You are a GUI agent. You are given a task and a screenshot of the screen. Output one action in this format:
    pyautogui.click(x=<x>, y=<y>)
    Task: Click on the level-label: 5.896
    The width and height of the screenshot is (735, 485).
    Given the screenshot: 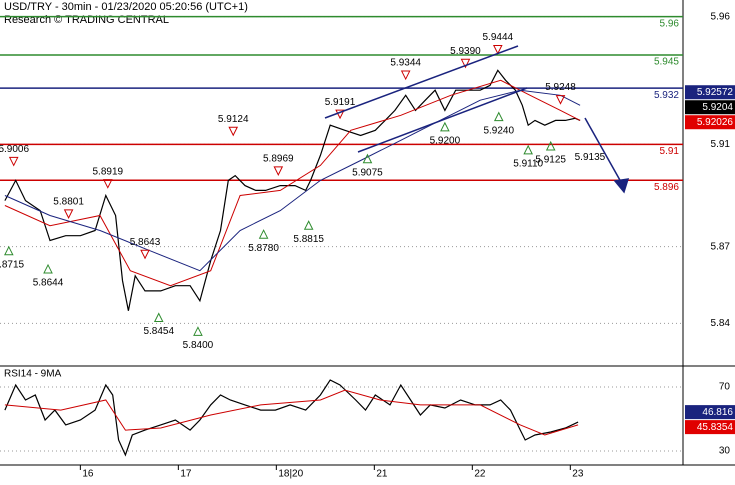 What is the action you would take?
    pyautogui.click(x=666, y=187)
    